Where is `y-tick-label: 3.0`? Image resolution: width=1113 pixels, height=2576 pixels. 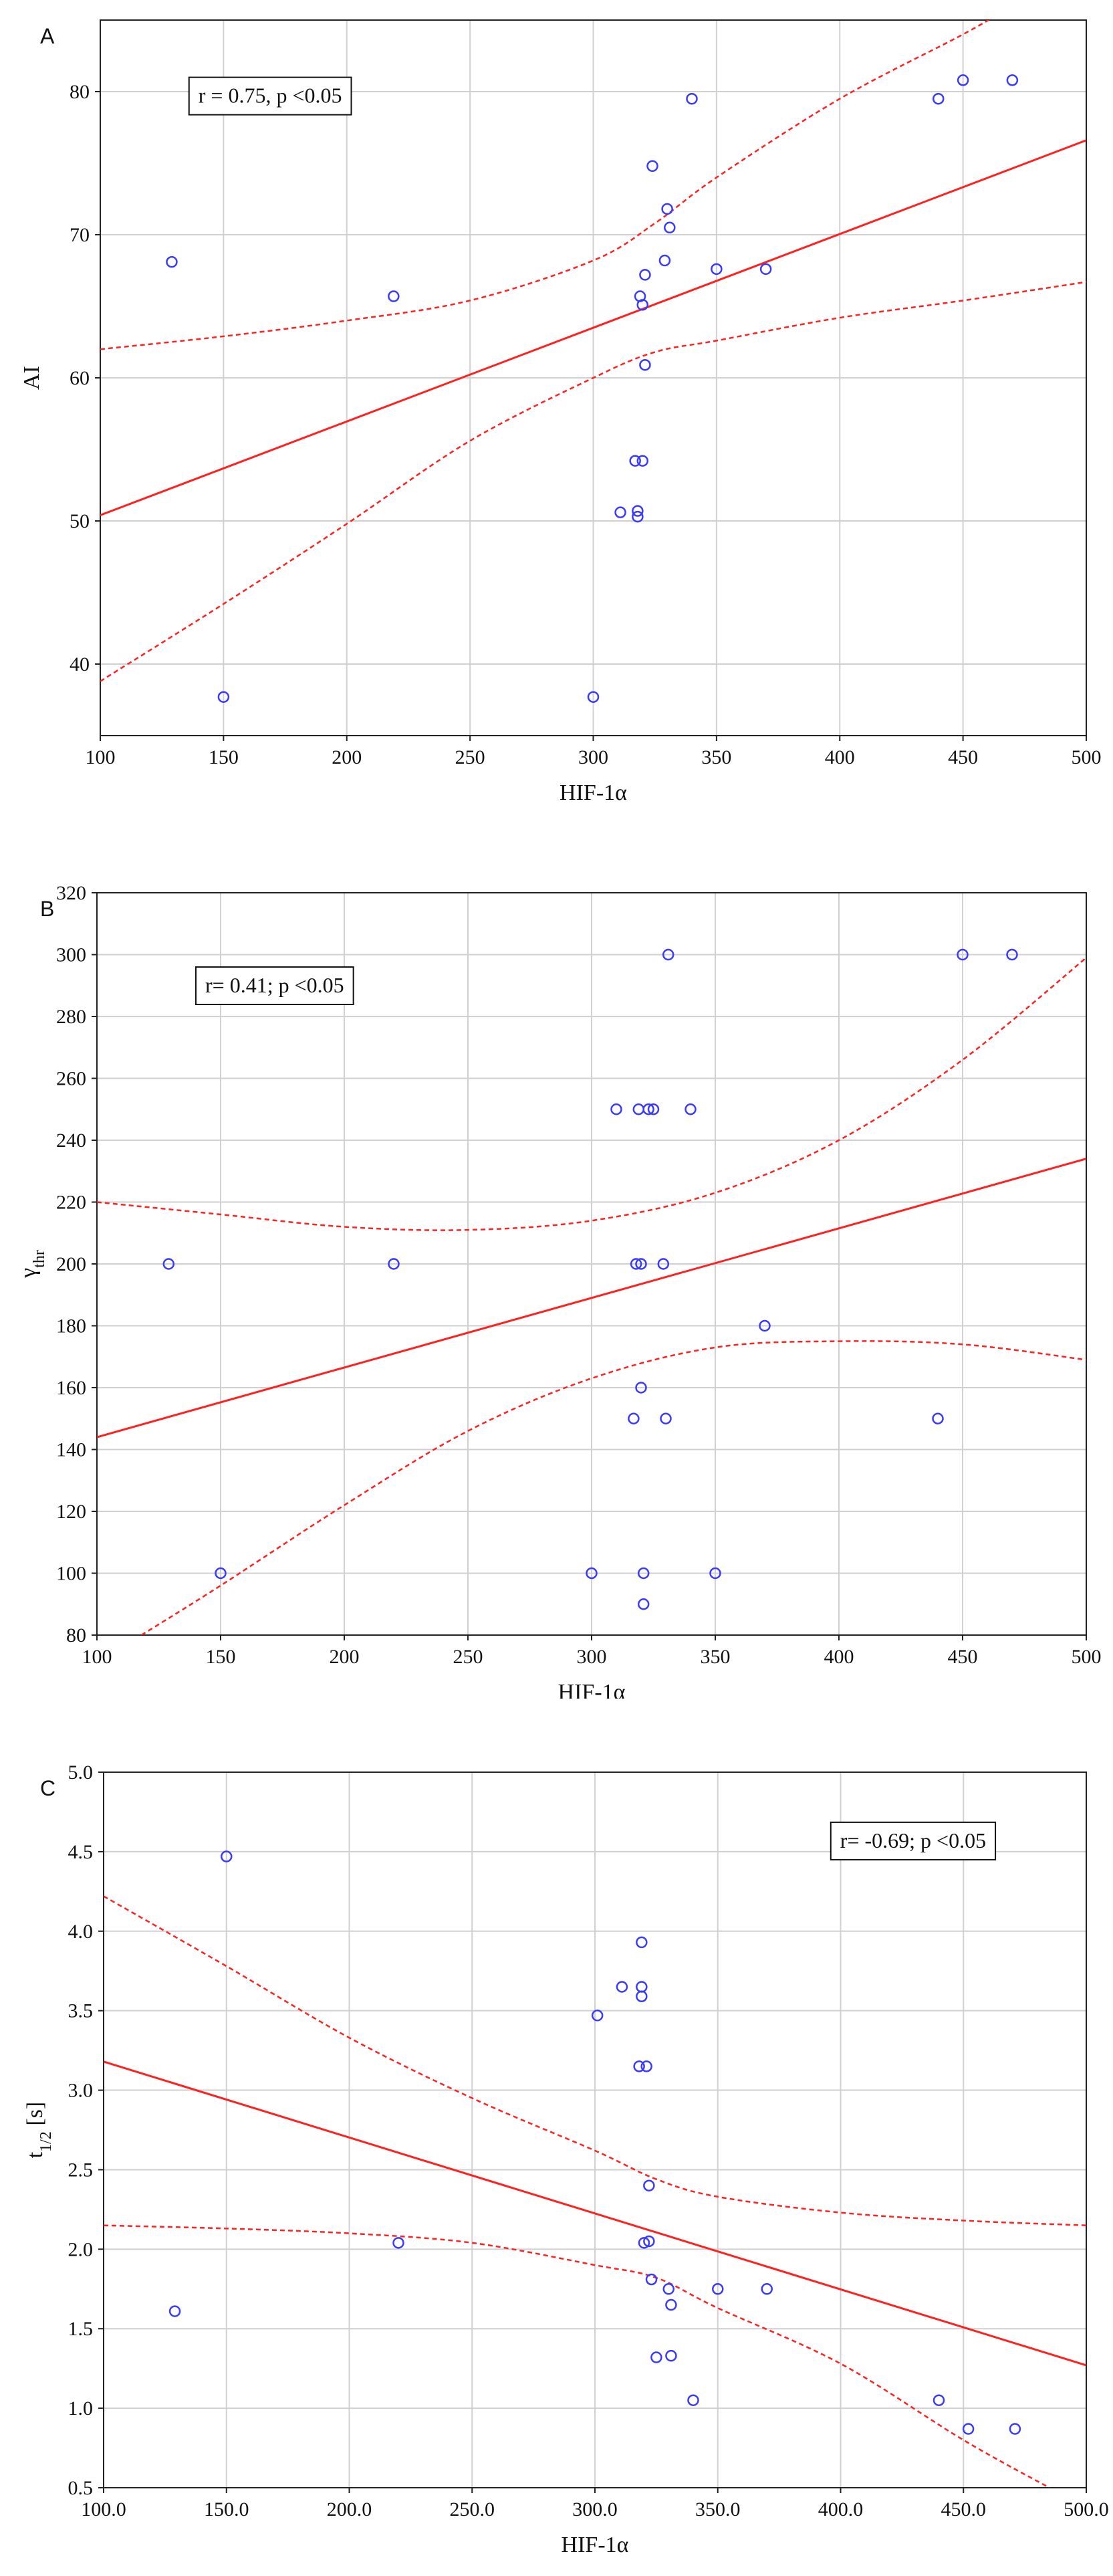
y-tick-label: 3.0 is located at coordinates (81, 2091).